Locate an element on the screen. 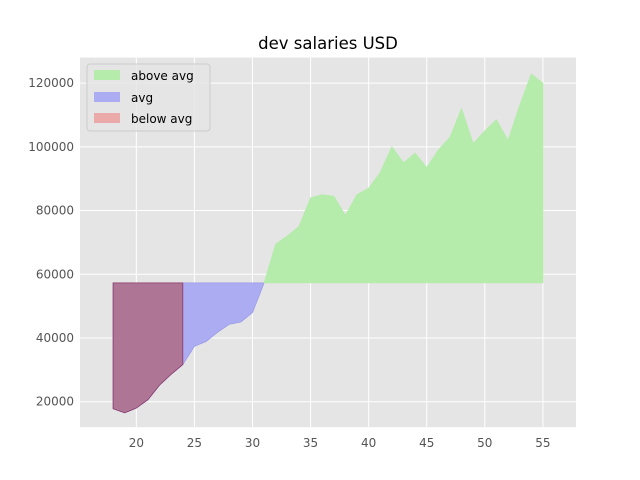  legend-swatch-below-avg is located at coordinates (107, 118).